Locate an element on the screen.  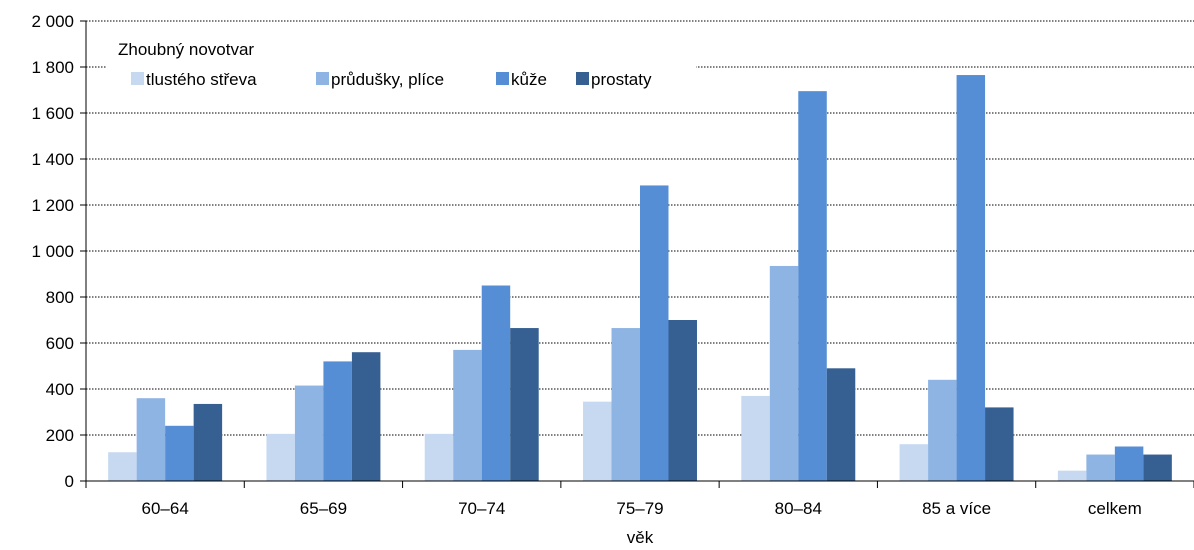
legend-label: tlustého střeva is located at coordinates (201, 79).